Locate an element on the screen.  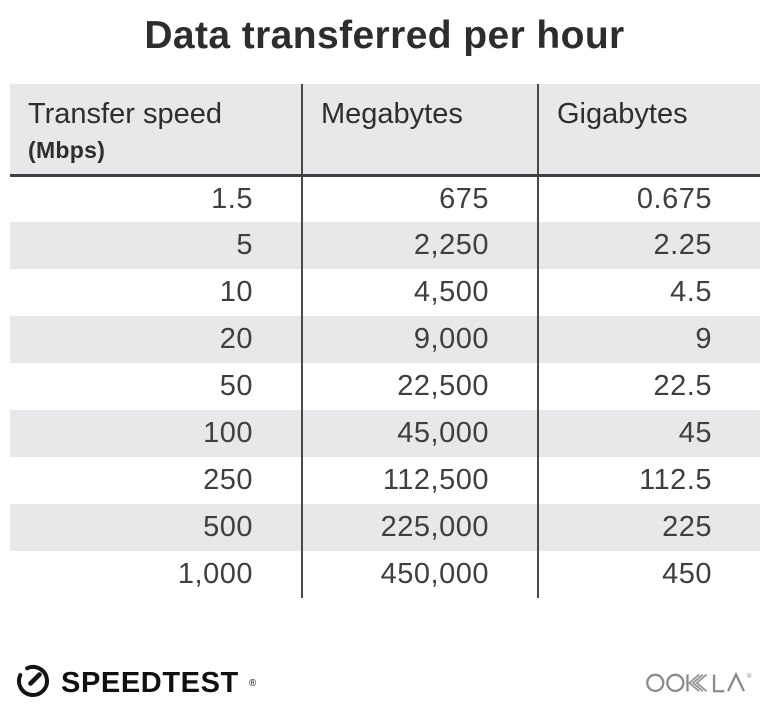
cell-gigabytes: 112.5 is located at coordinates (648, 480).